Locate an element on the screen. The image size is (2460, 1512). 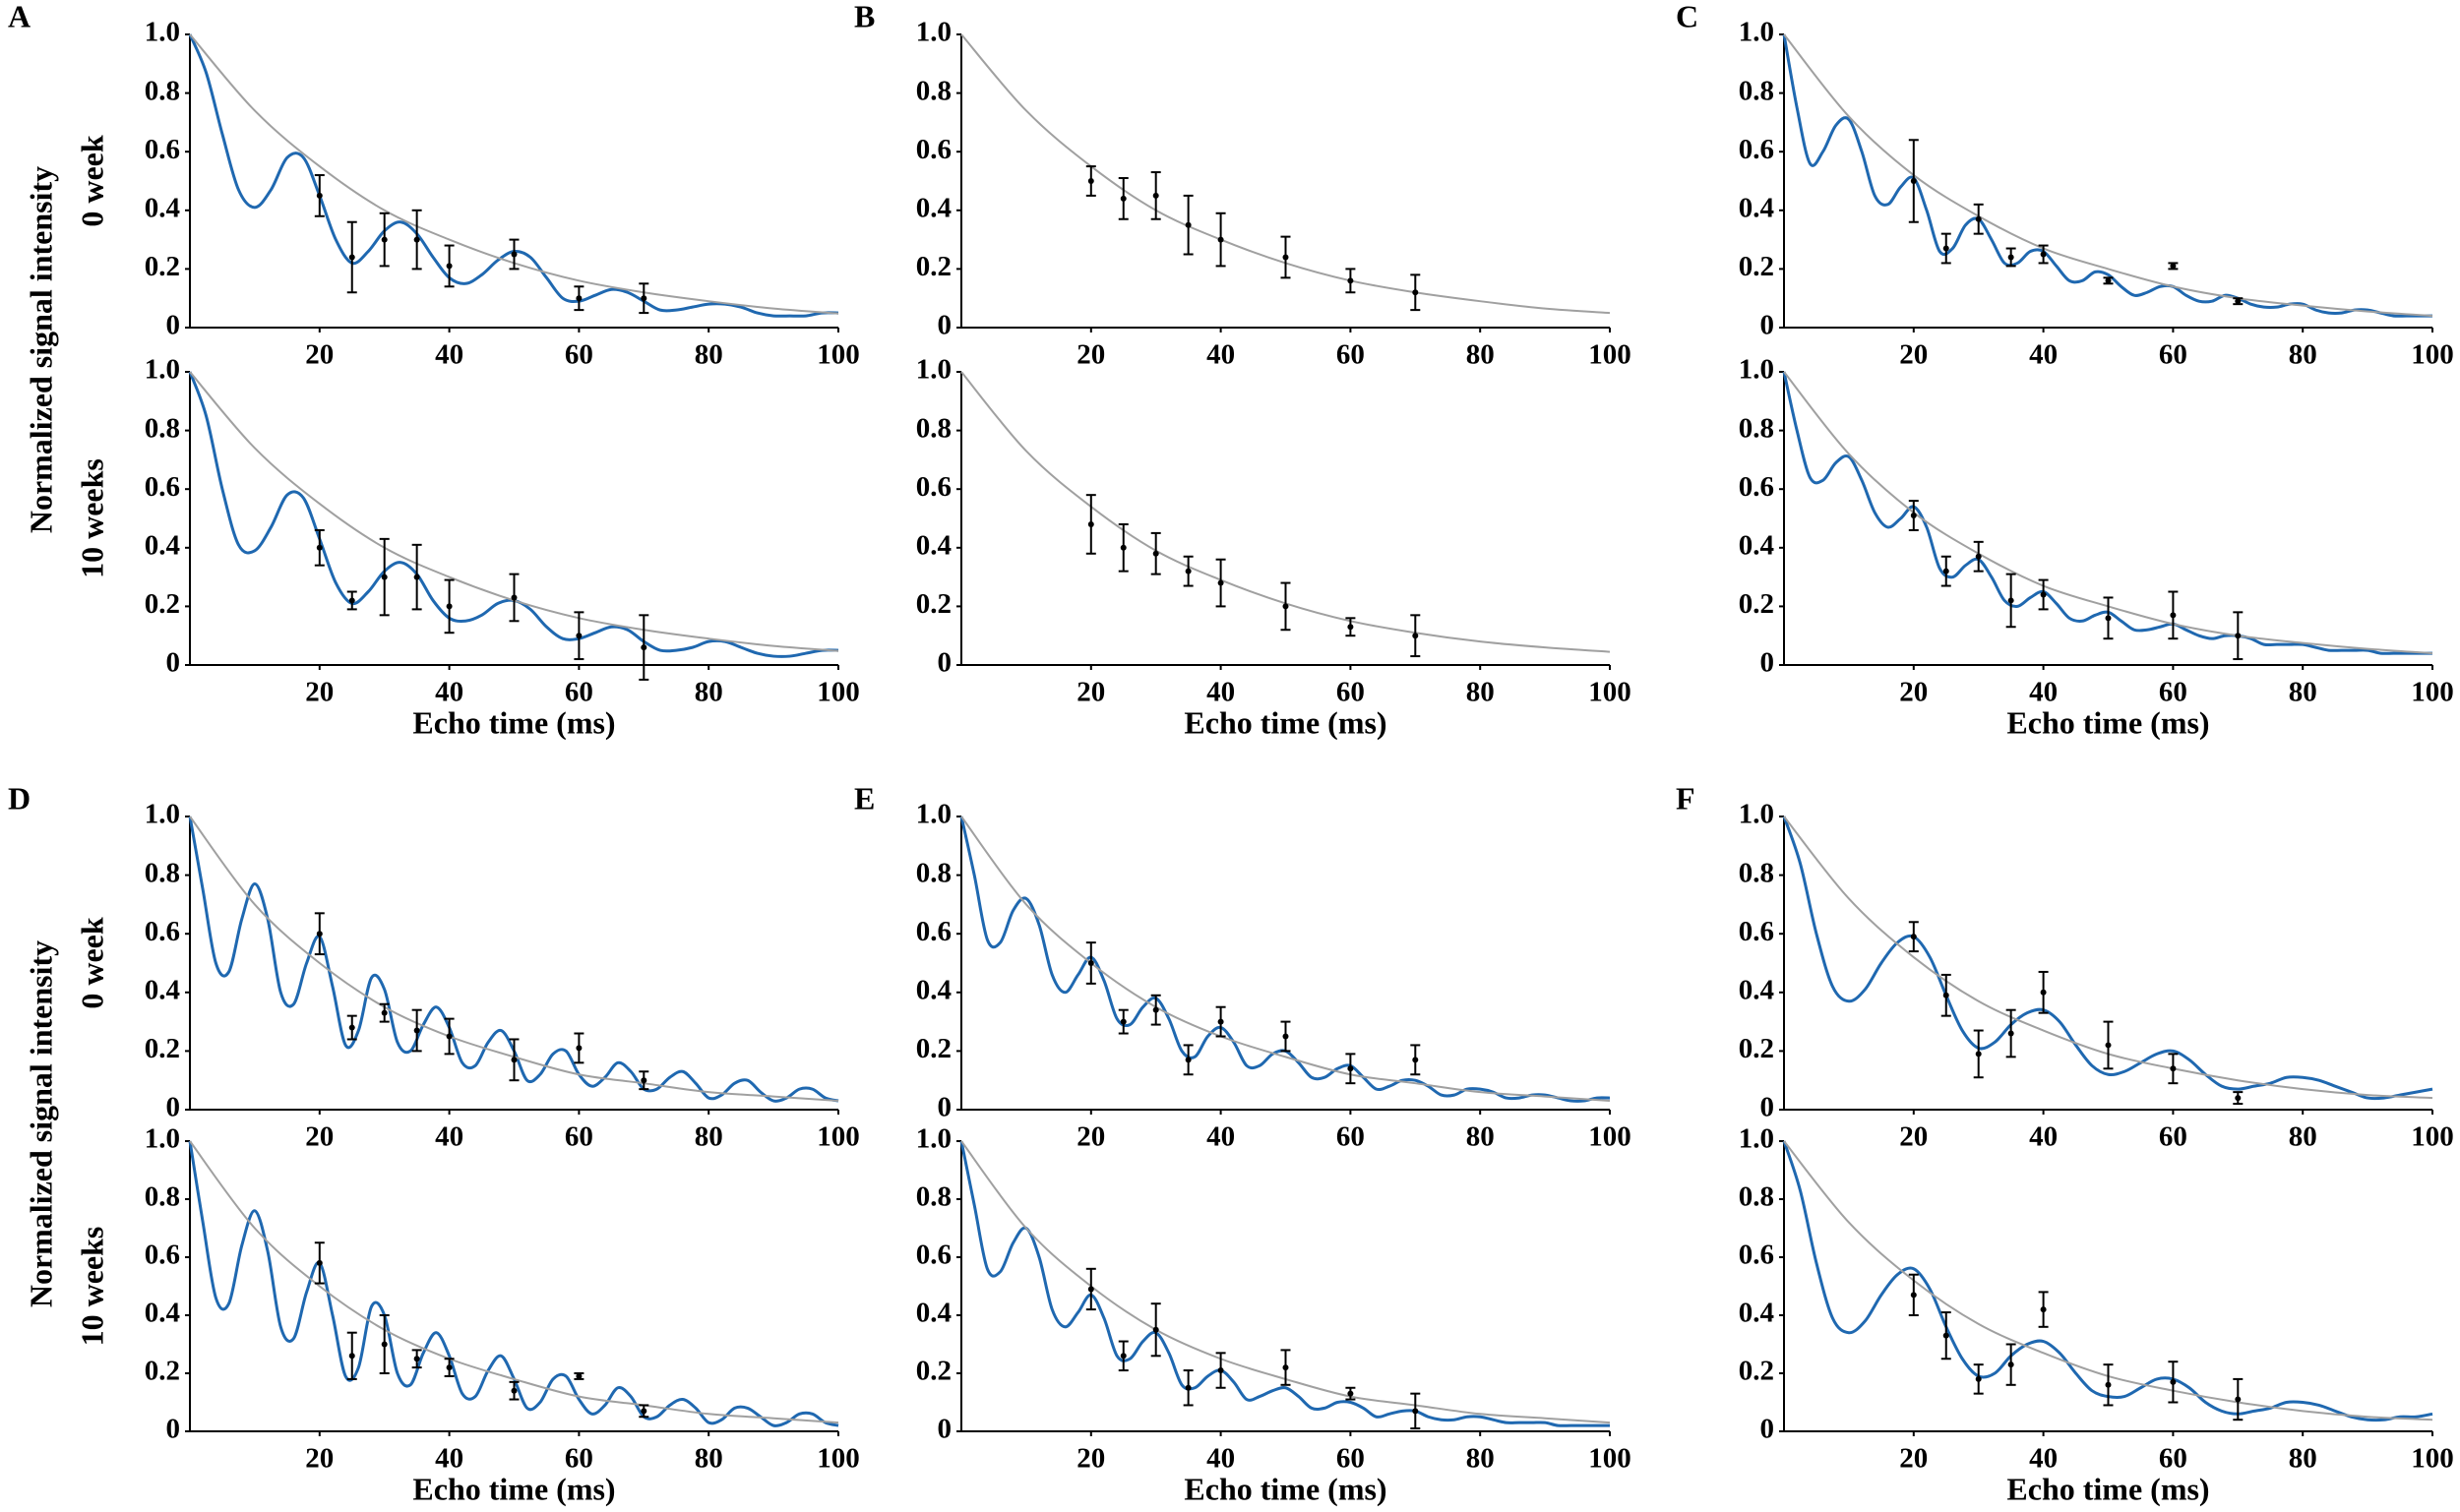
panel-label: C is located at coordinates (1687, 17).